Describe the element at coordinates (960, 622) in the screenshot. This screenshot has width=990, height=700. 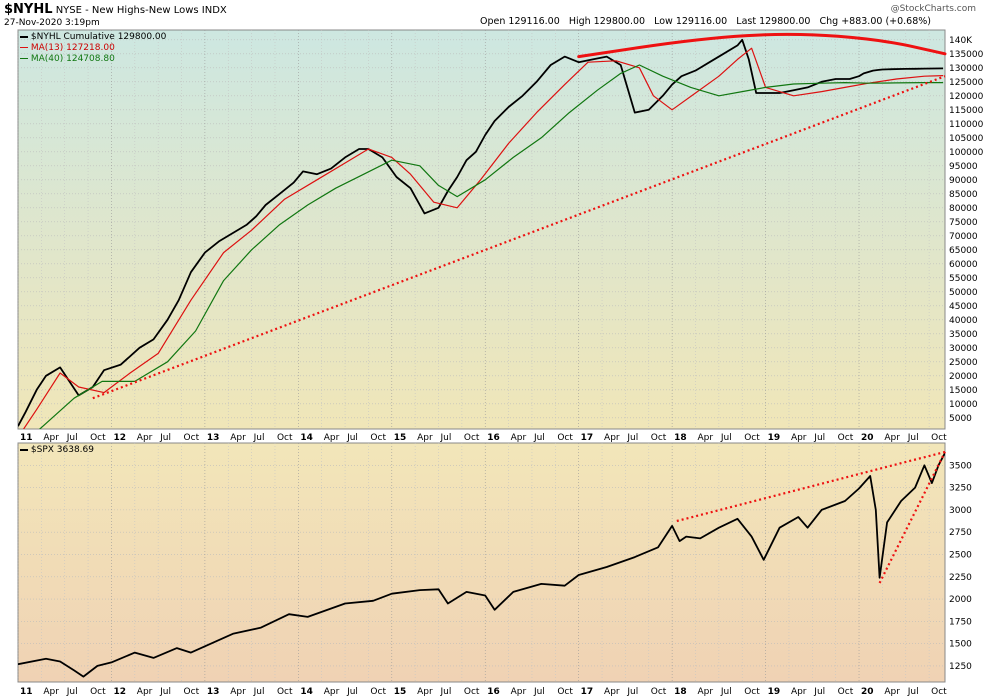
I see `bottom-y-tick-label: 1750` at that location.